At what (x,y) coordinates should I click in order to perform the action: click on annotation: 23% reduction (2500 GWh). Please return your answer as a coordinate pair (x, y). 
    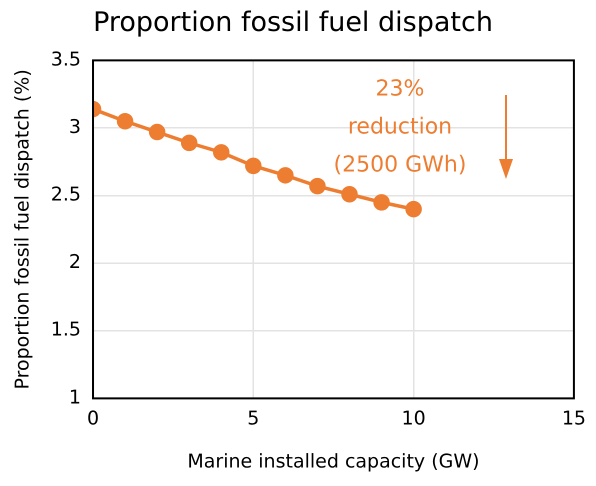
    Looking at the image, I should click on (400, 127).